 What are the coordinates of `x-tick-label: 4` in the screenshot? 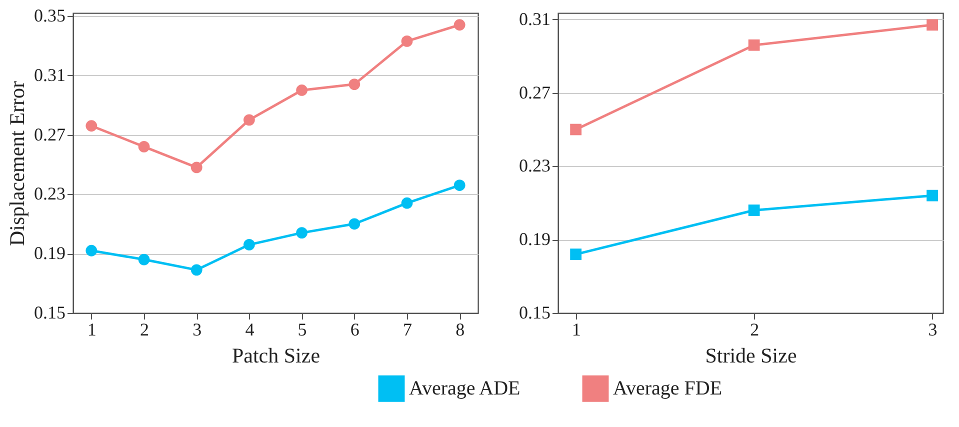 It's located at (249, 330).